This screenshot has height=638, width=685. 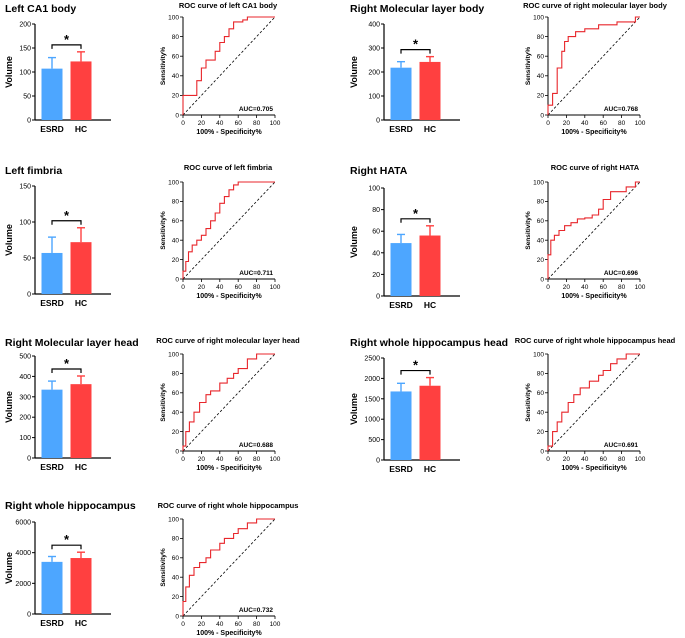 I want to click on chart-title: Right whole hippocampus head, so click(x=429, y=343).